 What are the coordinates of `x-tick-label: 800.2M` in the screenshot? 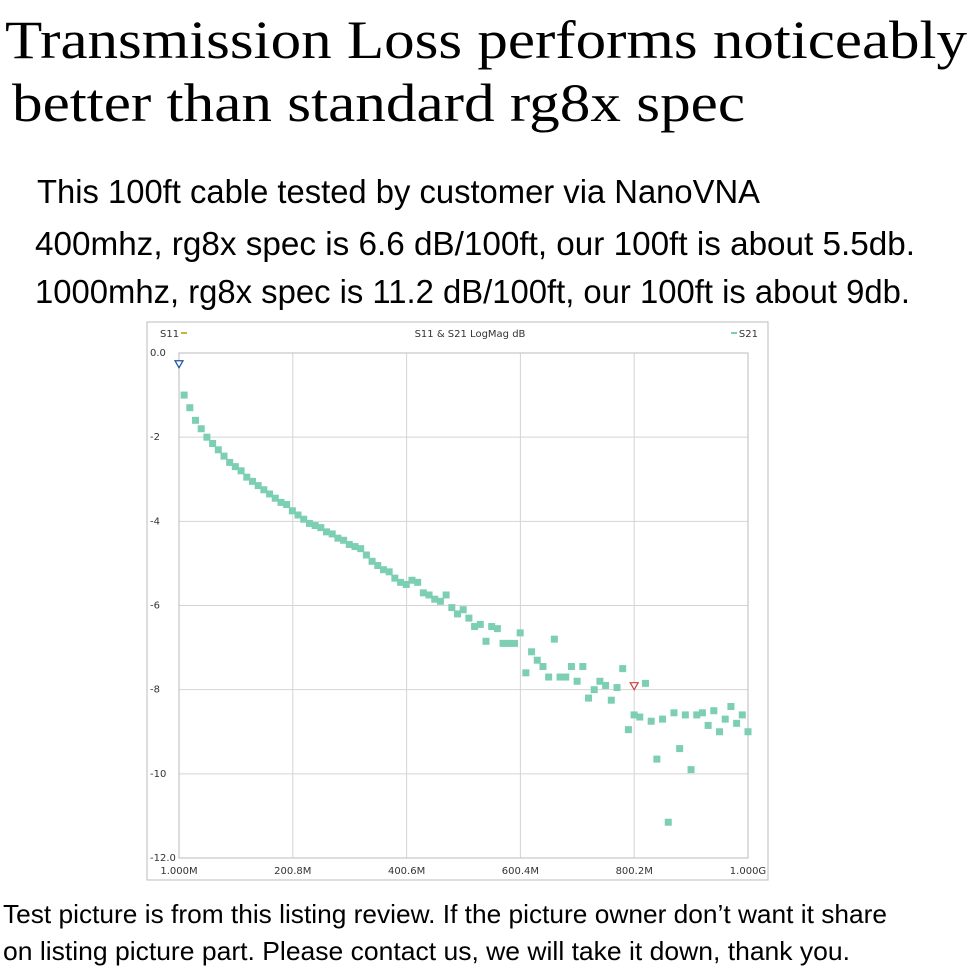 It's located at (634, 871).